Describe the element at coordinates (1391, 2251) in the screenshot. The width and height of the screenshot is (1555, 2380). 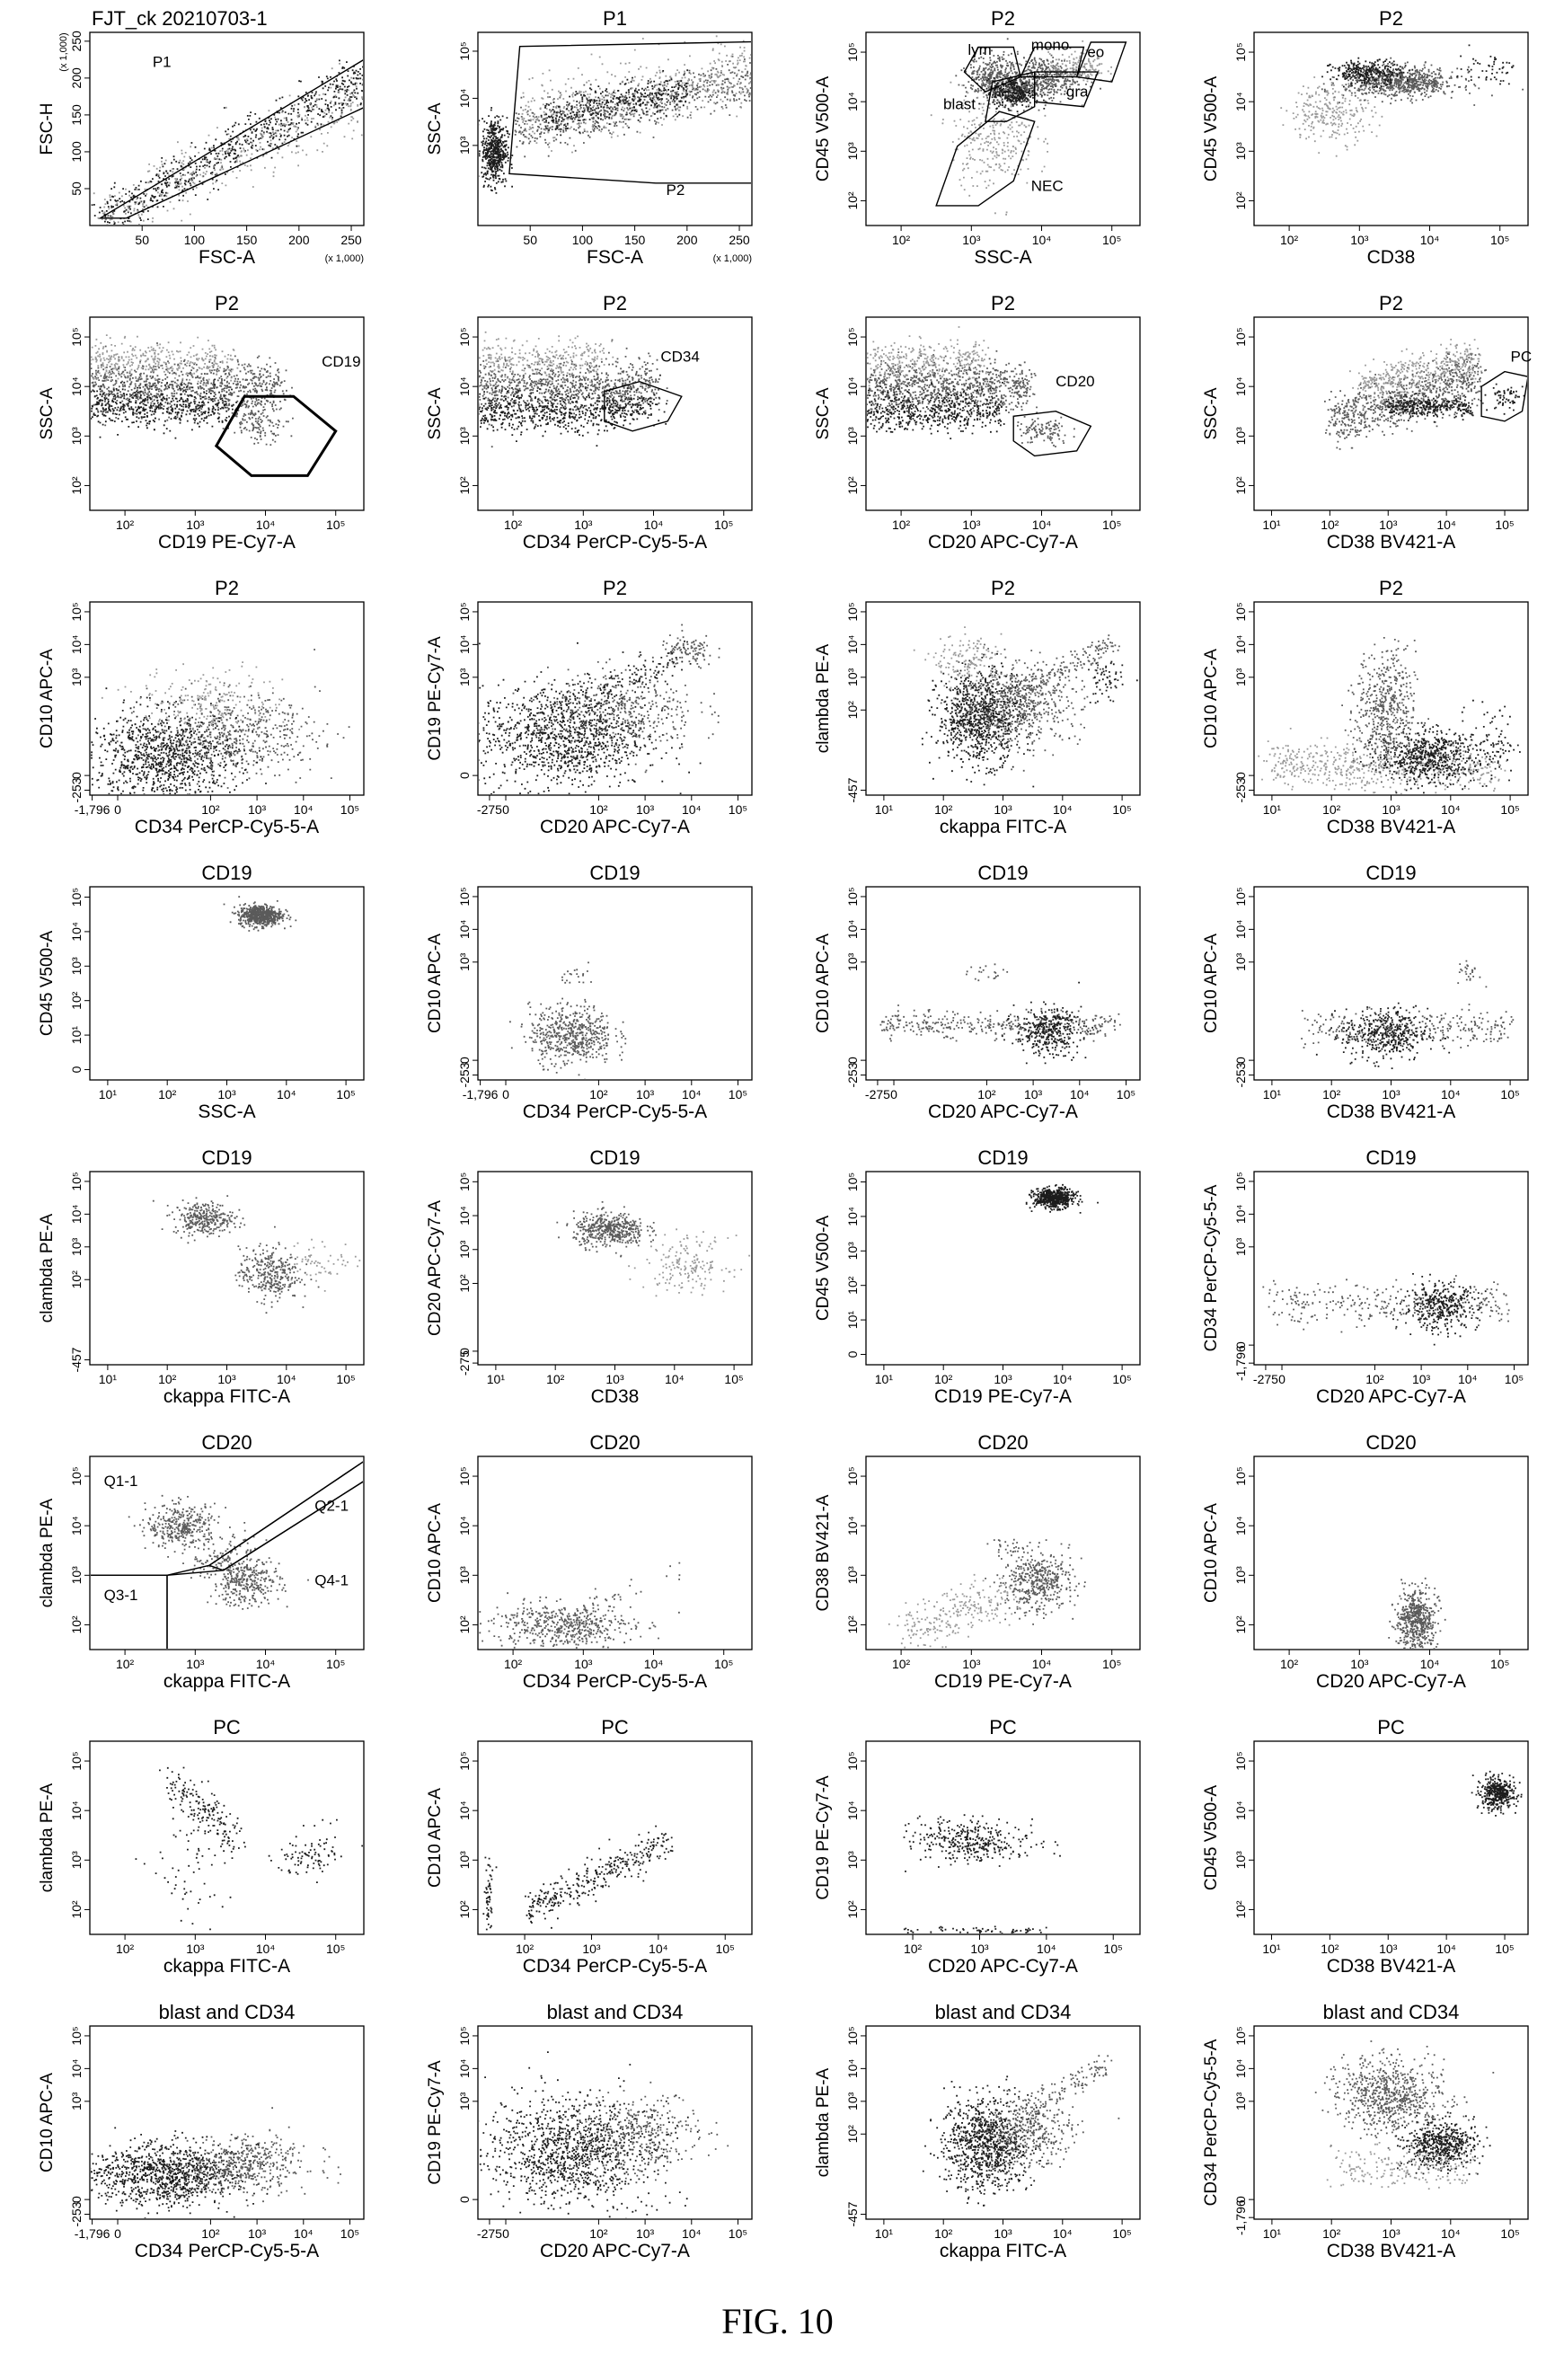
I see `x-axis-label: CD38 BV421-A` at that location.